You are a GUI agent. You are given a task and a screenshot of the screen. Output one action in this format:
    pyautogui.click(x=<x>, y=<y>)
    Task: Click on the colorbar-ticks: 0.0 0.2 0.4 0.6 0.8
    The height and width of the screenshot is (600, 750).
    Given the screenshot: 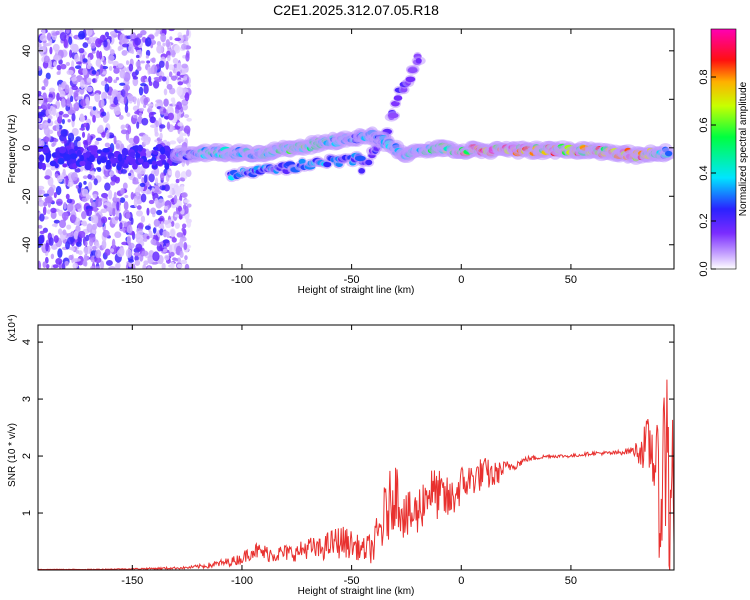 What is the action you would take?
    pyautogui.click(x=707, y=173)
    